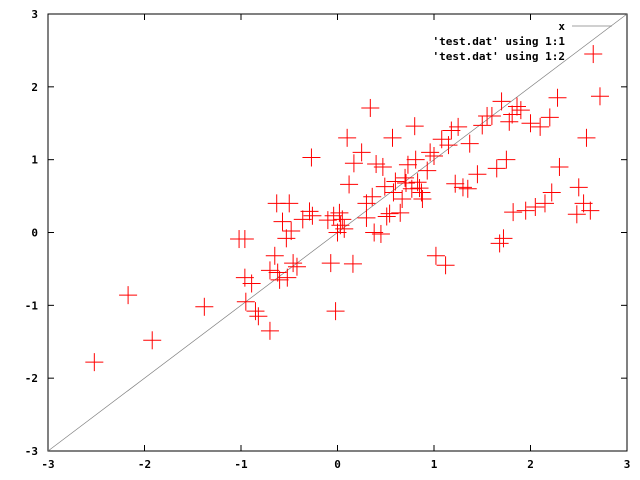 This screenshot has height=480, width=640. What do you see at coordinates (627, 464) in the screenshot?
I see `x-tick-label: 3` at bounding box center [627, 464].